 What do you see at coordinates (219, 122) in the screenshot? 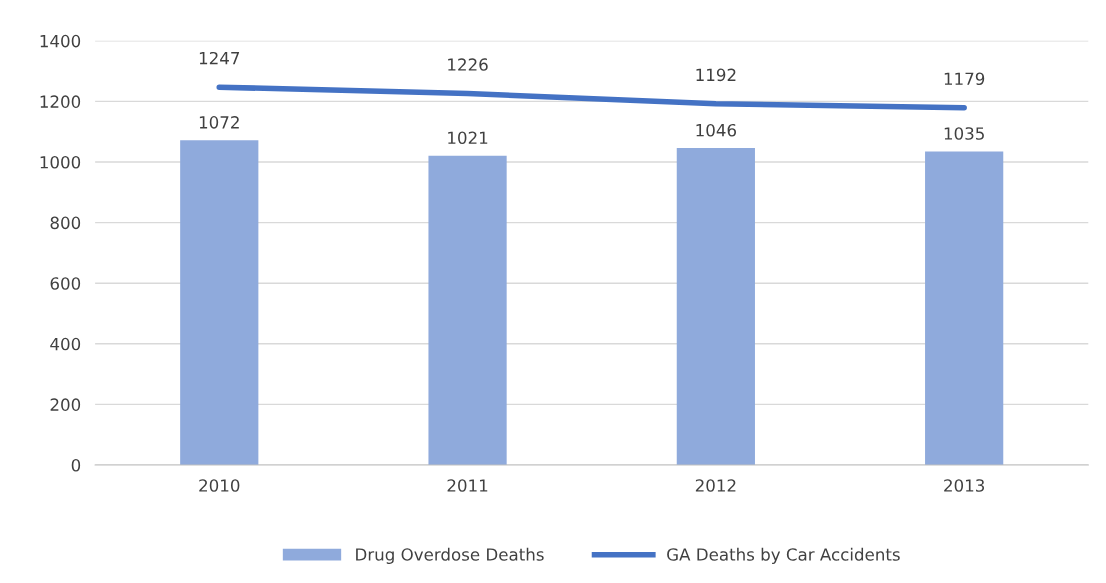
I see `data-label: 1072` at bounding box center [219, 122].